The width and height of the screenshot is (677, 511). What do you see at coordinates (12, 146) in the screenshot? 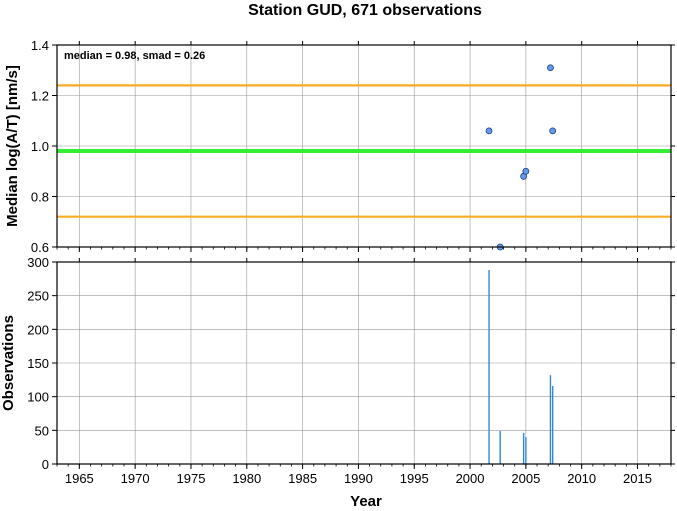
I see `y-axis-label: Median log(A/T) [nm/s]` at bounding box center [12, 146].